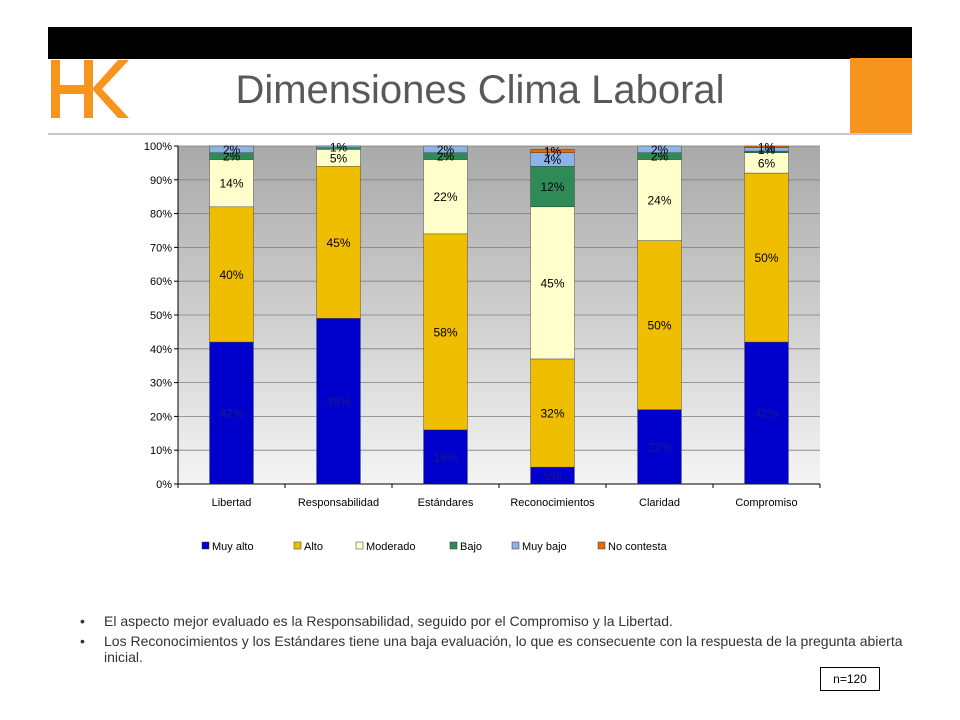  Describe the element at coordinates (552, 503) in the screenshot. I see `category-label: Reconocimientos` at that location.